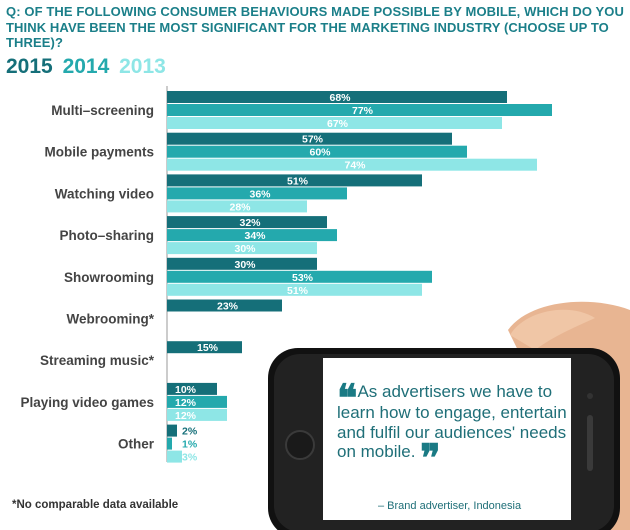 The image size is (630, 530). What do you see at coordinates (190, 458) in the screenshot?
I see `data-label: 3%` at bounding box center [190, 458].